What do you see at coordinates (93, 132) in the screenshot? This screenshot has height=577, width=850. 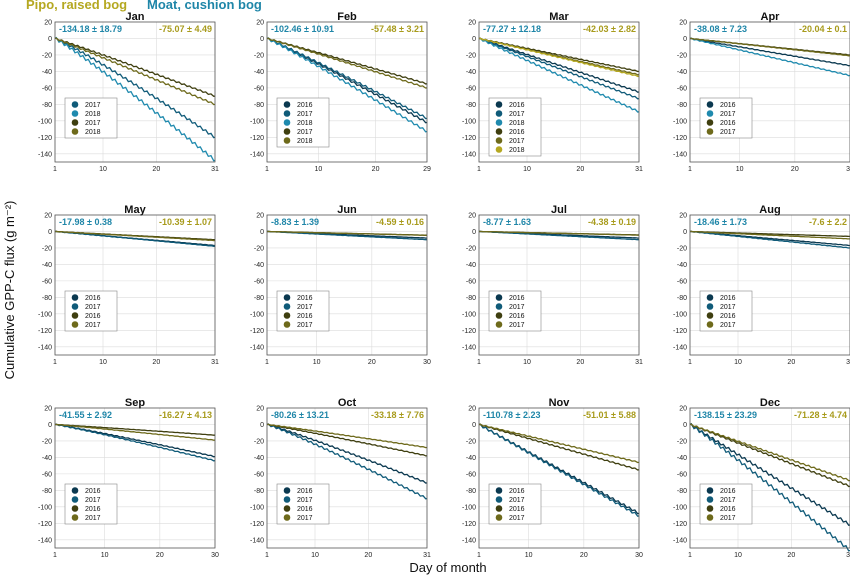 I see `legend-label: 2018` at bounding box center [93, 132].